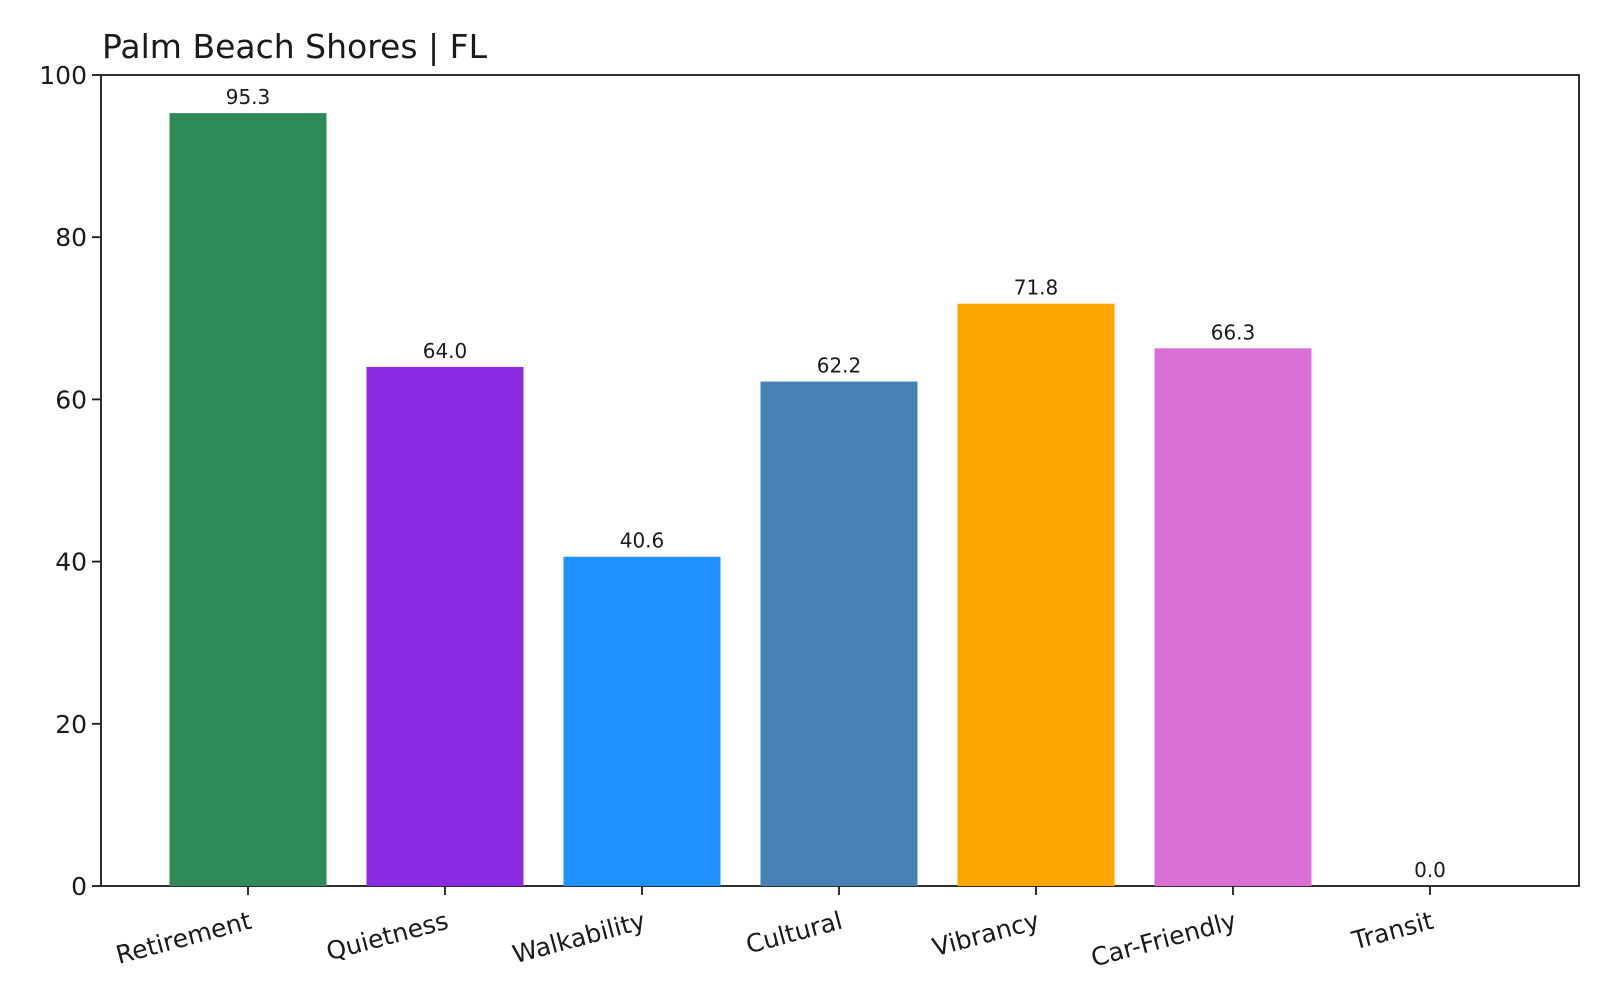 Image resolution: width=1600 pixels, height=1000 pixels. I want to click on bar-value-label: 64.0, so click(445, 351).